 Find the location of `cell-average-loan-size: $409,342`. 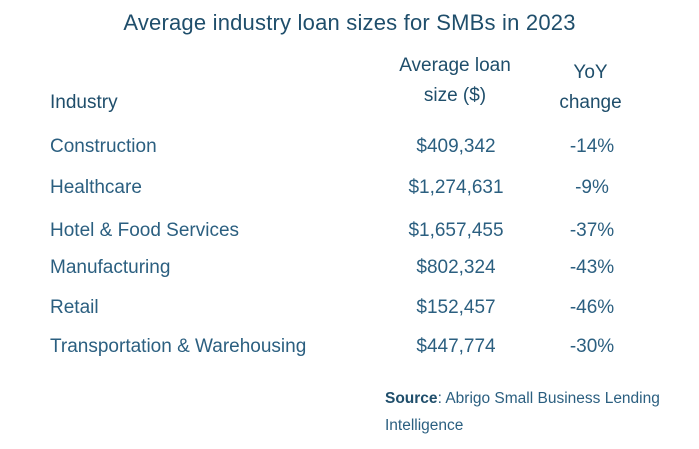

cell-average-loan-size: $409,342 is located at coordinates (456, 146).